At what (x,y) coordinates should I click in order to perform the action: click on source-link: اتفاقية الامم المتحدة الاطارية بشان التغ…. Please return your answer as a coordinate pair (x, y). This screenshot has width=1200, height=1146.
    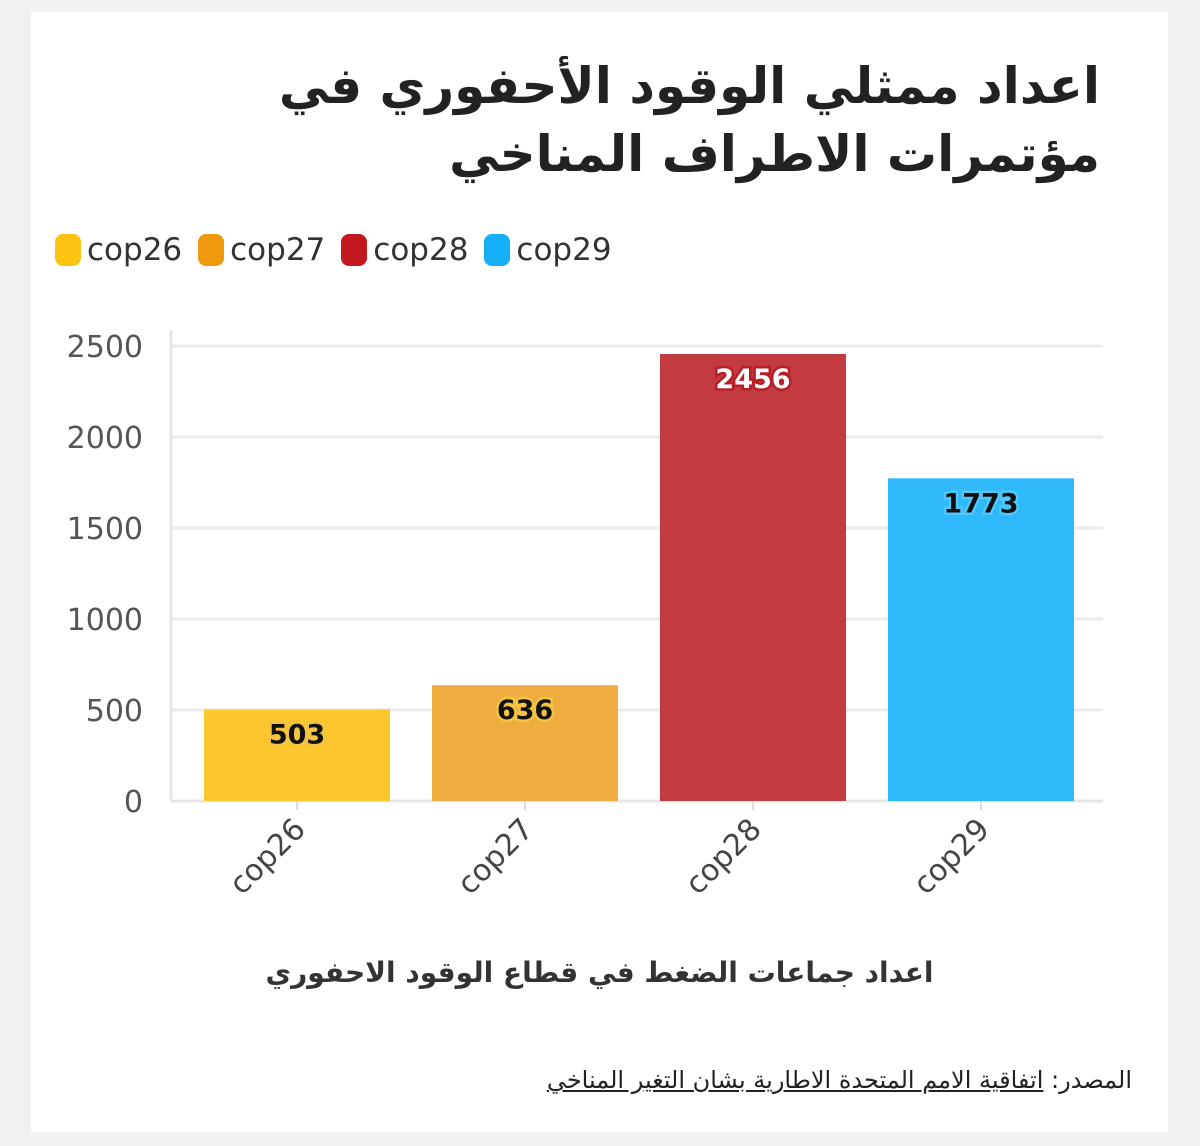
    Looking at the image, I should click on (795, 1080).